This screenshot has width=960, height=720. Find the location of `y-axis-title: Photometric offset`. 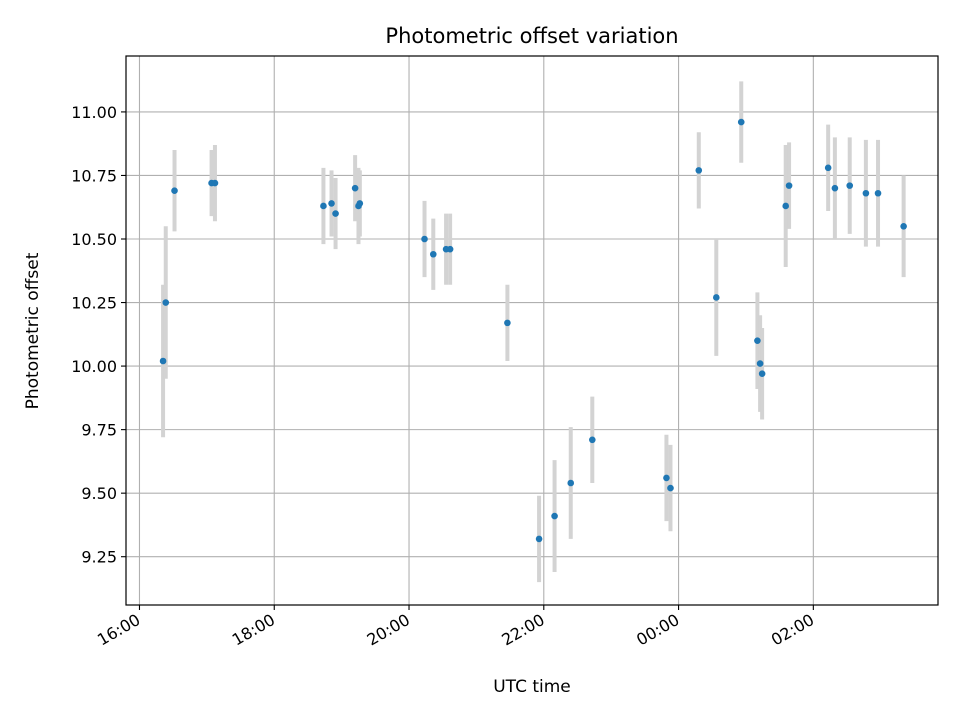

y-axis-title: Photometric offset is located at coordinates (33, 330).